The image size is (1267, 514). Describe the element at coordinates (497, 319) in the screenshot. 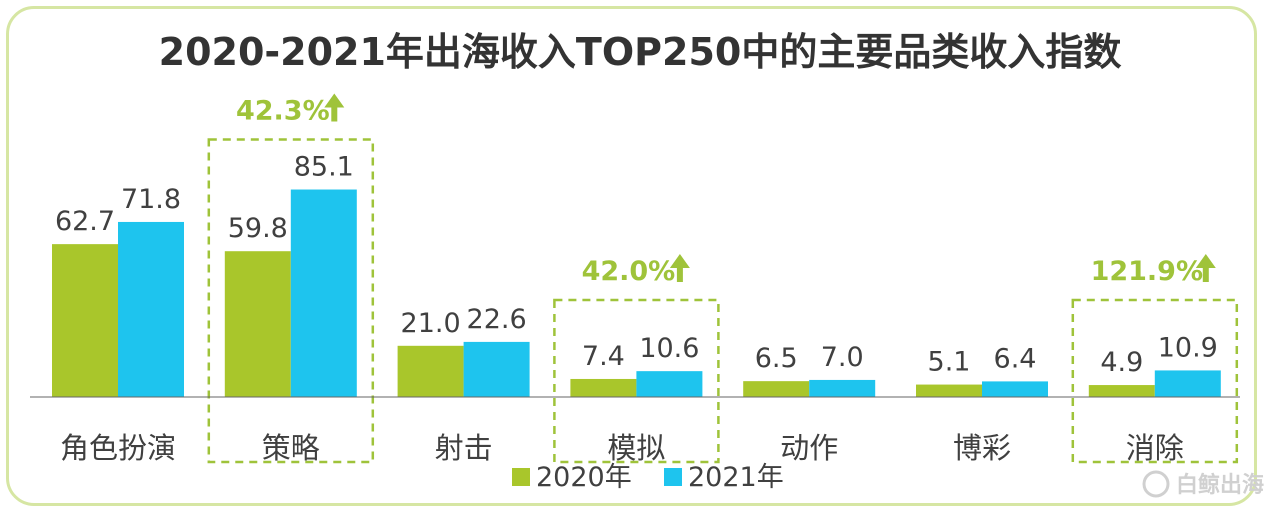

I see `value-label-2021-2: 22.6` at that location.